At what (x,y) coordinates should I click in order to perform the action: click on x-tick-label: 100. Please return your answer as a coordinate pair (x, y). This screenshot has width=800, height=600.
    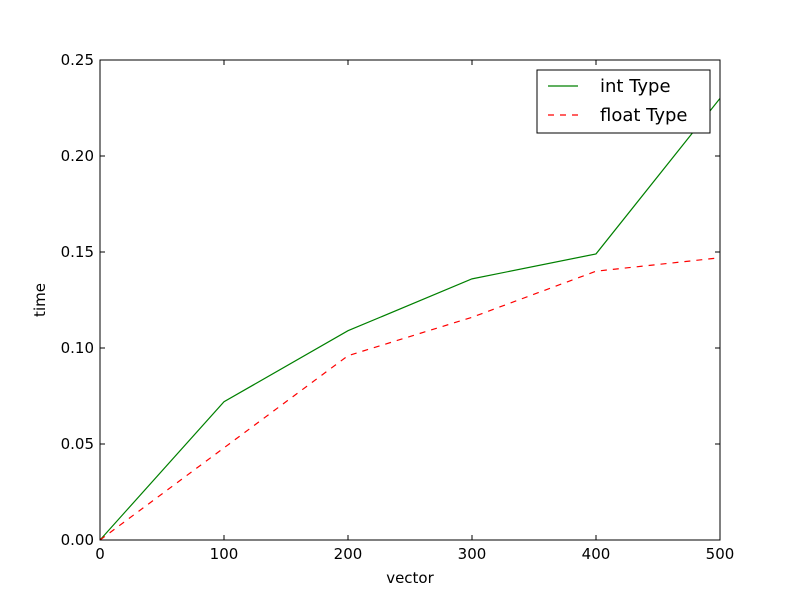
    Looking at the image, I should click on (224, 554).